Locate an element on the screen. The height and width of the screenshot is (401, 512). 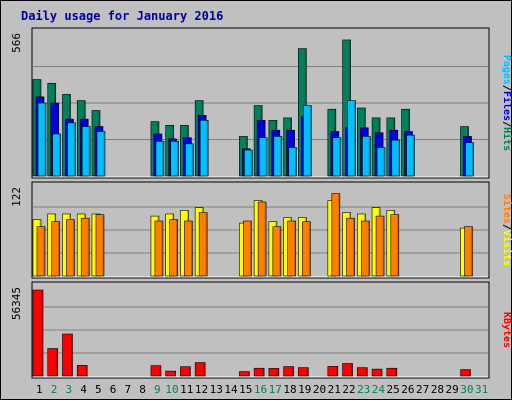
x-tick-label-8: 8 is located at coordinates (142, 389).